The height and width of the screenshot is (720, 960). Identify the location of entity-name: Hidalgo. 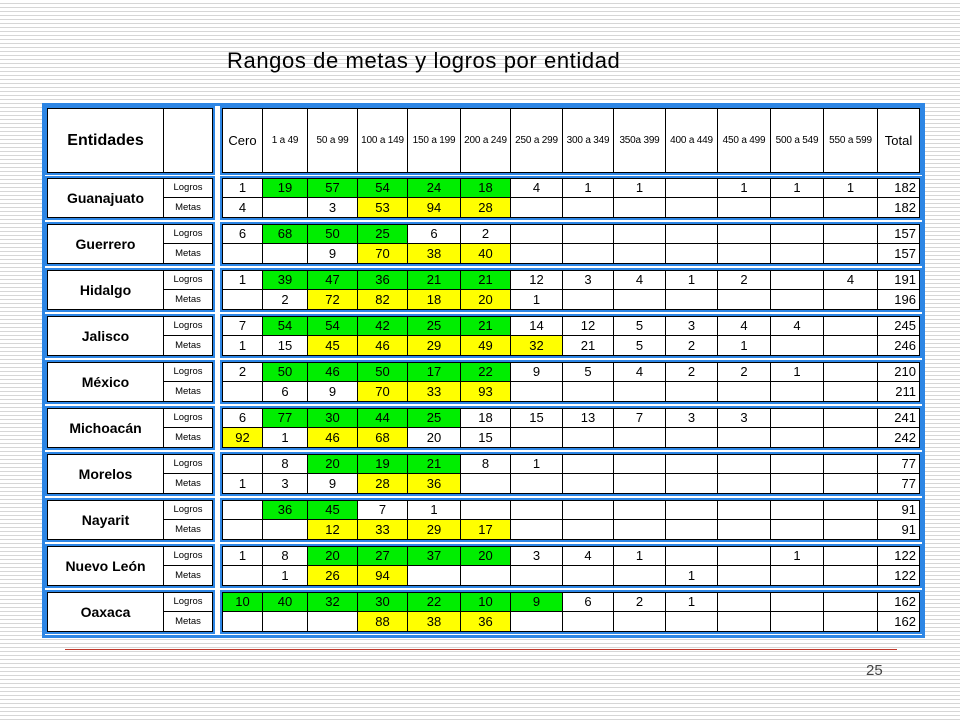
(106, 290).